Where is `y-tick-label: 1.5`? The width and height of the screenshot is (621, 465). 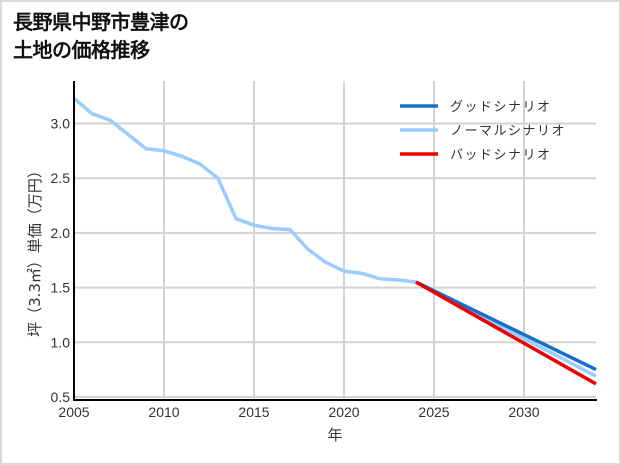
y-tick-label: 1.5 is located at coordinates (61, 288).